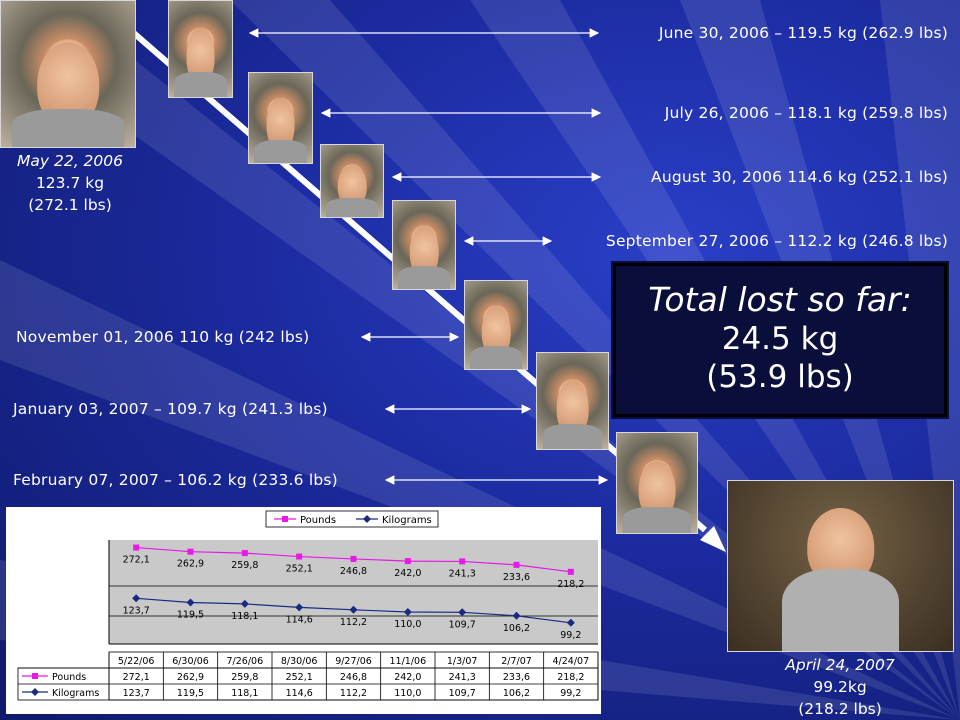 The height and width of the screenshot is (720, 960). I want to click on entry-7: February 07, 2007 – 106.2 kg (233.6 lbs), so click(175, 480).